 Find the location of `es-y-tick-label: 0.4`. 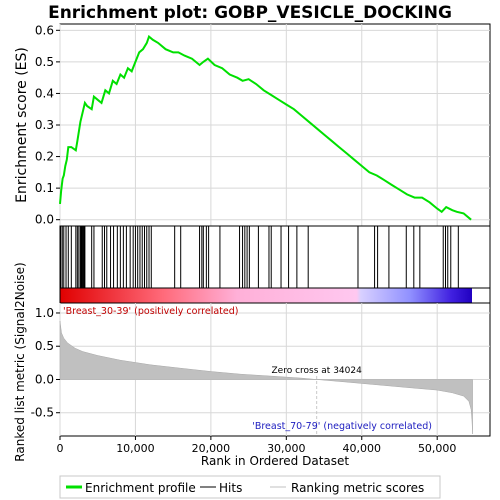

es-y-tick-label: 0.4 is located at coordinates (44, 93).